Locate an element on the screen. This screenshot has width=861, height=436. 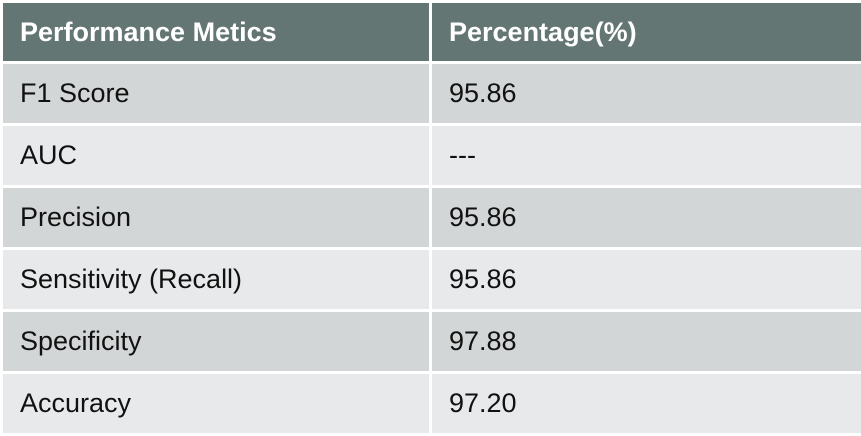
metric-name: Sensitivity (Recall) is located at coordinates (216, 280).